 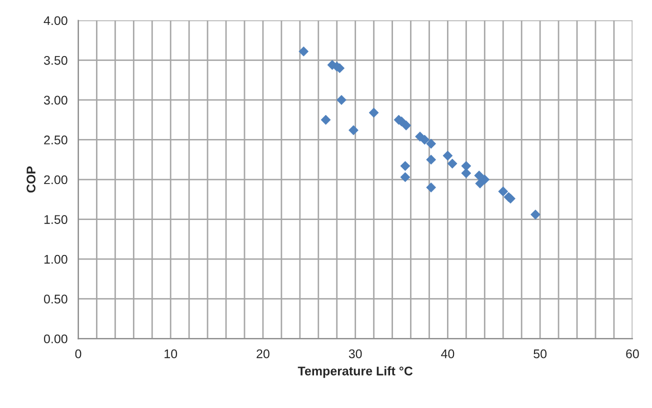 What do you see at coordinates (355, 353) in the screenshot?
I see `x-tick-label: 30` at bounding box center [355, 353].